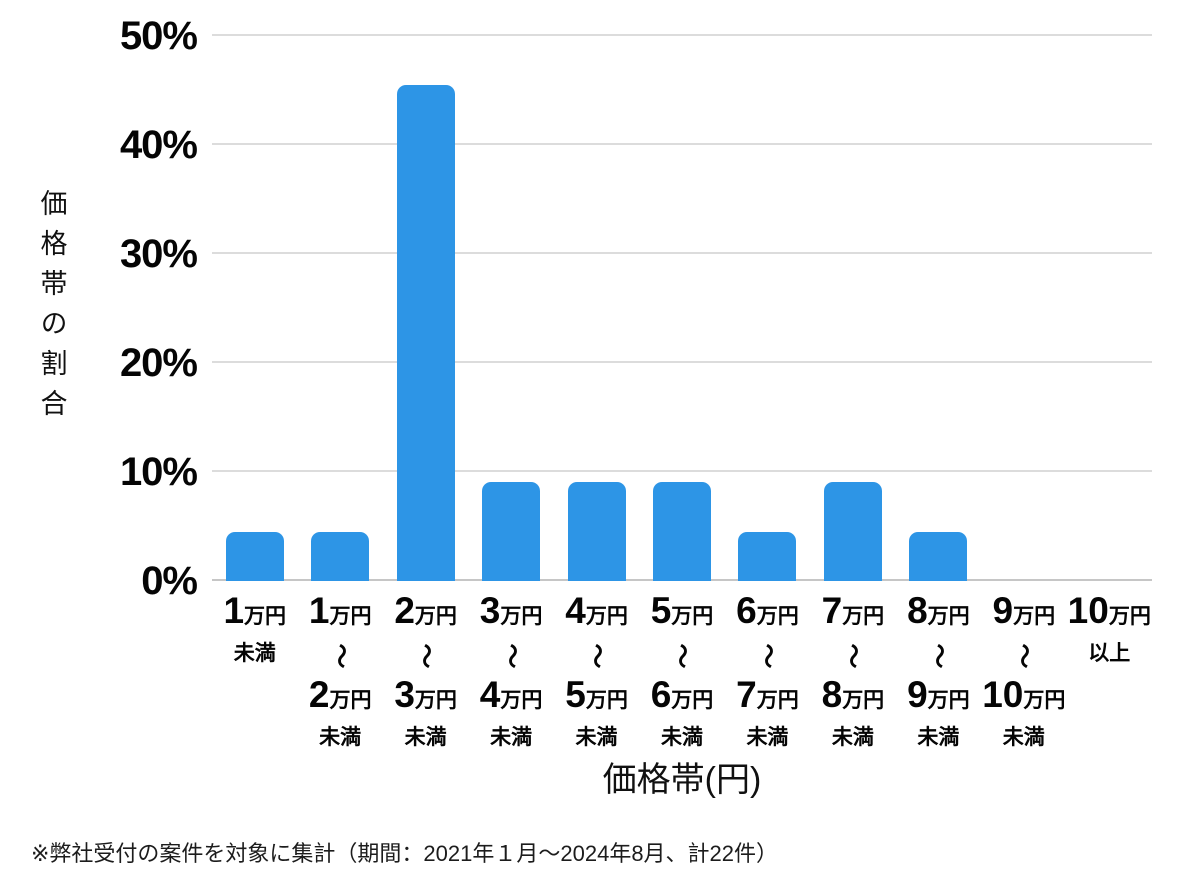 Image resolution: width=1200 pixels, height=874 pixels. I want to click on y-tick-label: 30%, so click(158, 254).